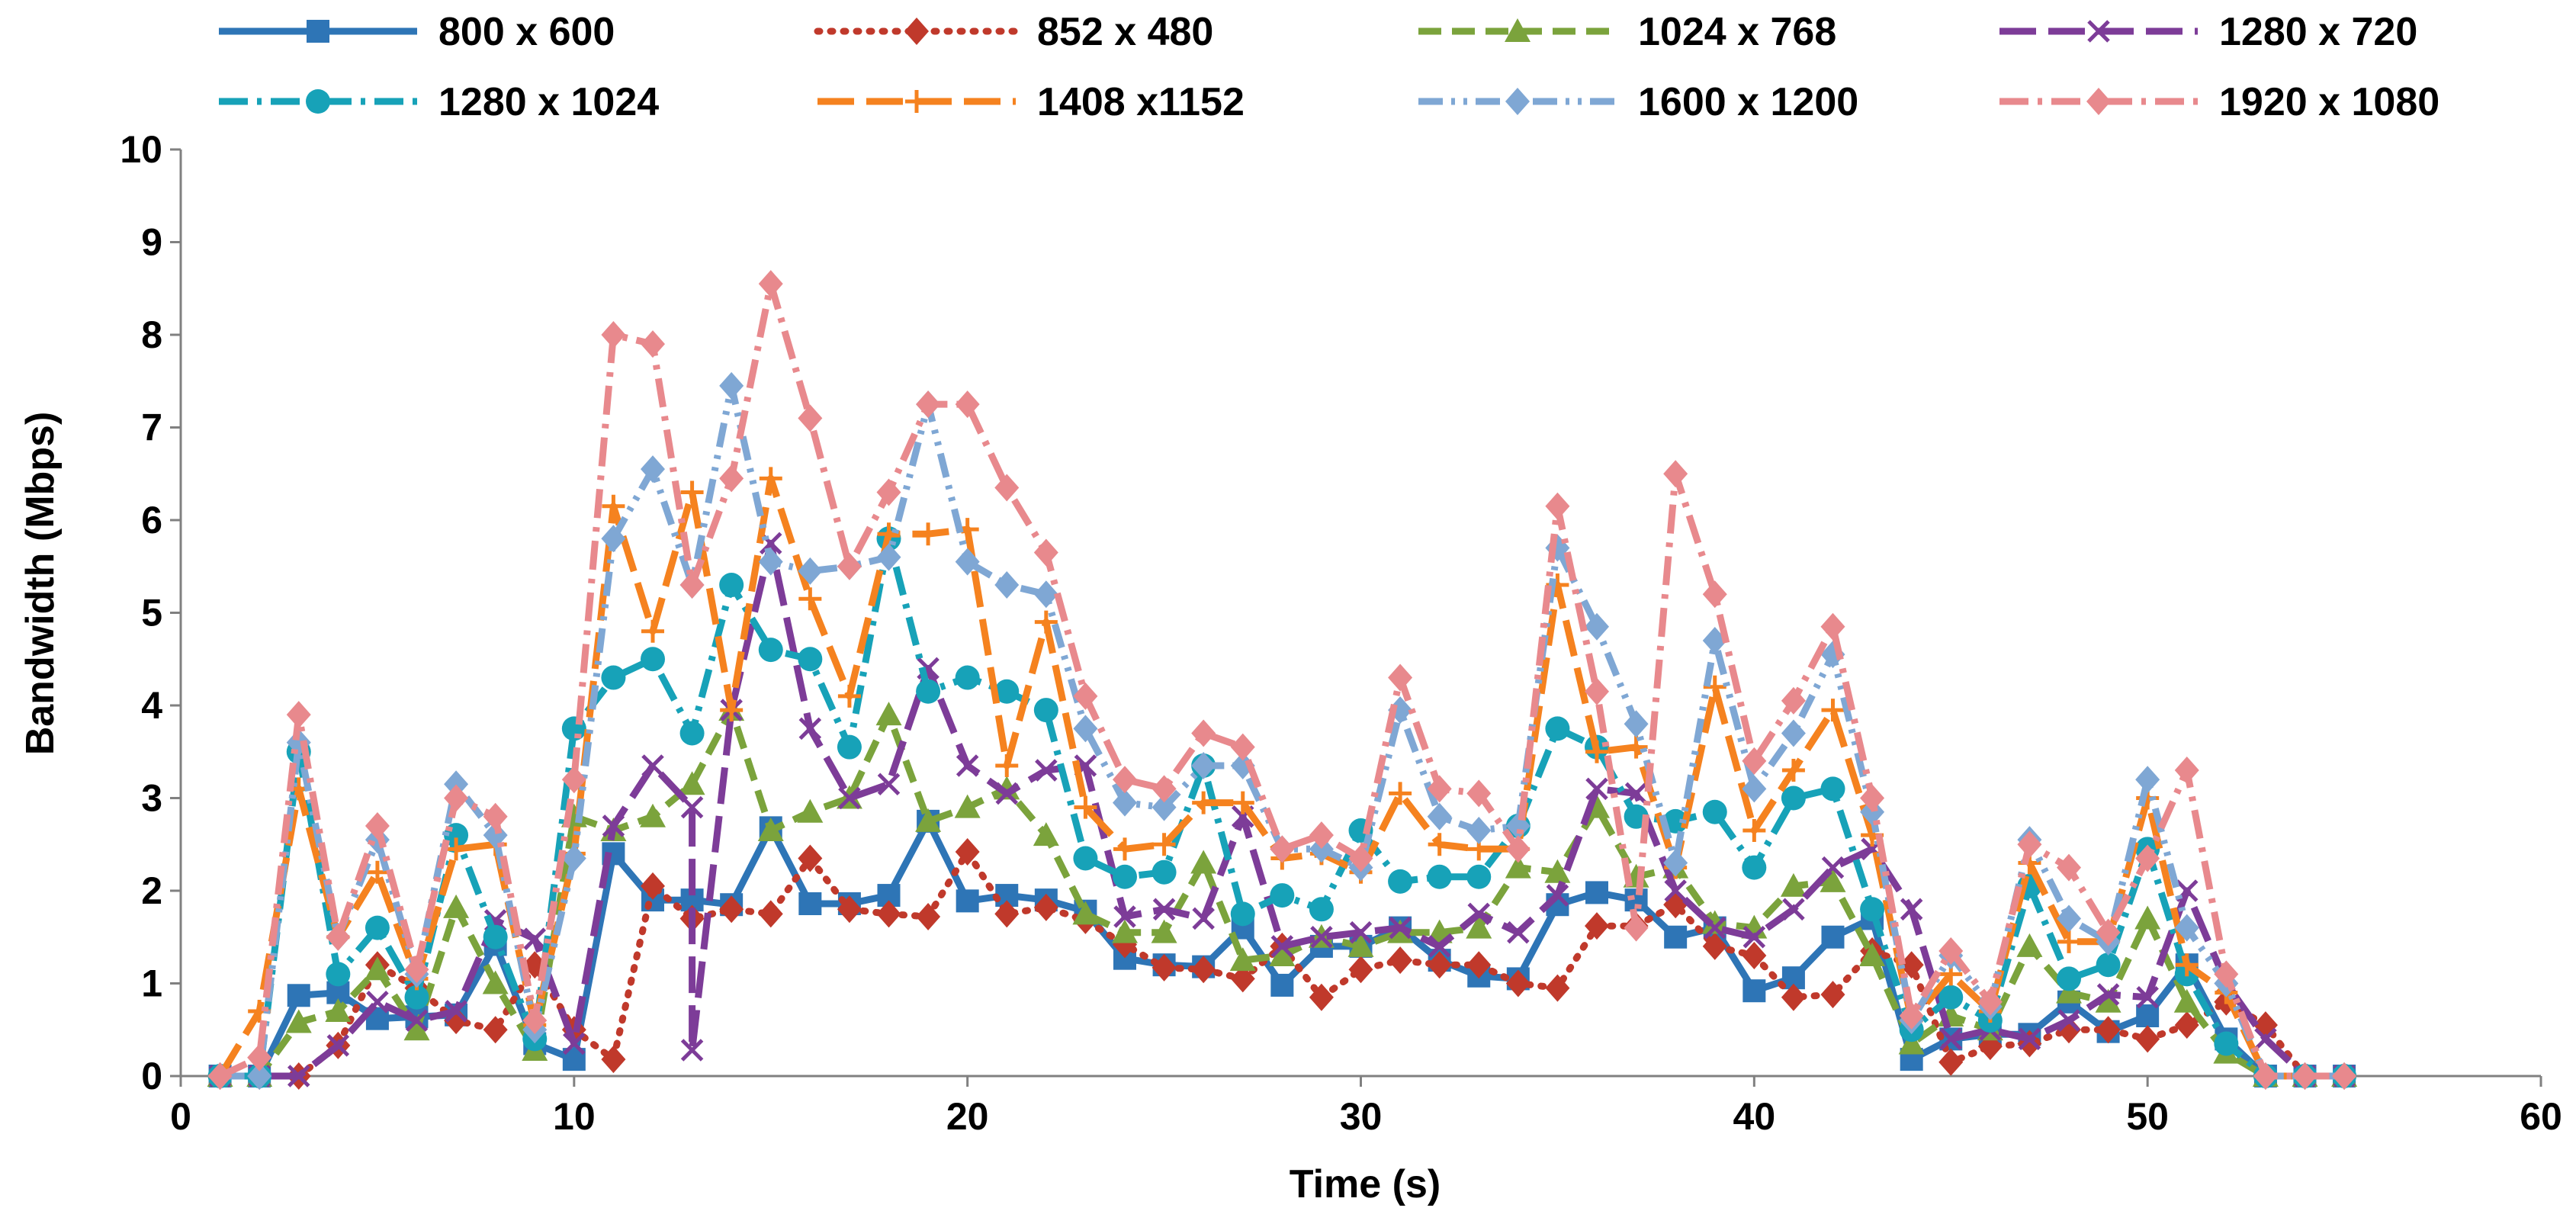 The height and width of the screenshot is (1224, 2576). What do you see at coordinates (2219, 102) in the screenshot?
I see `legend-item-1920-x-1080: 1920 x 1080` at bounding box center [2219, 102].